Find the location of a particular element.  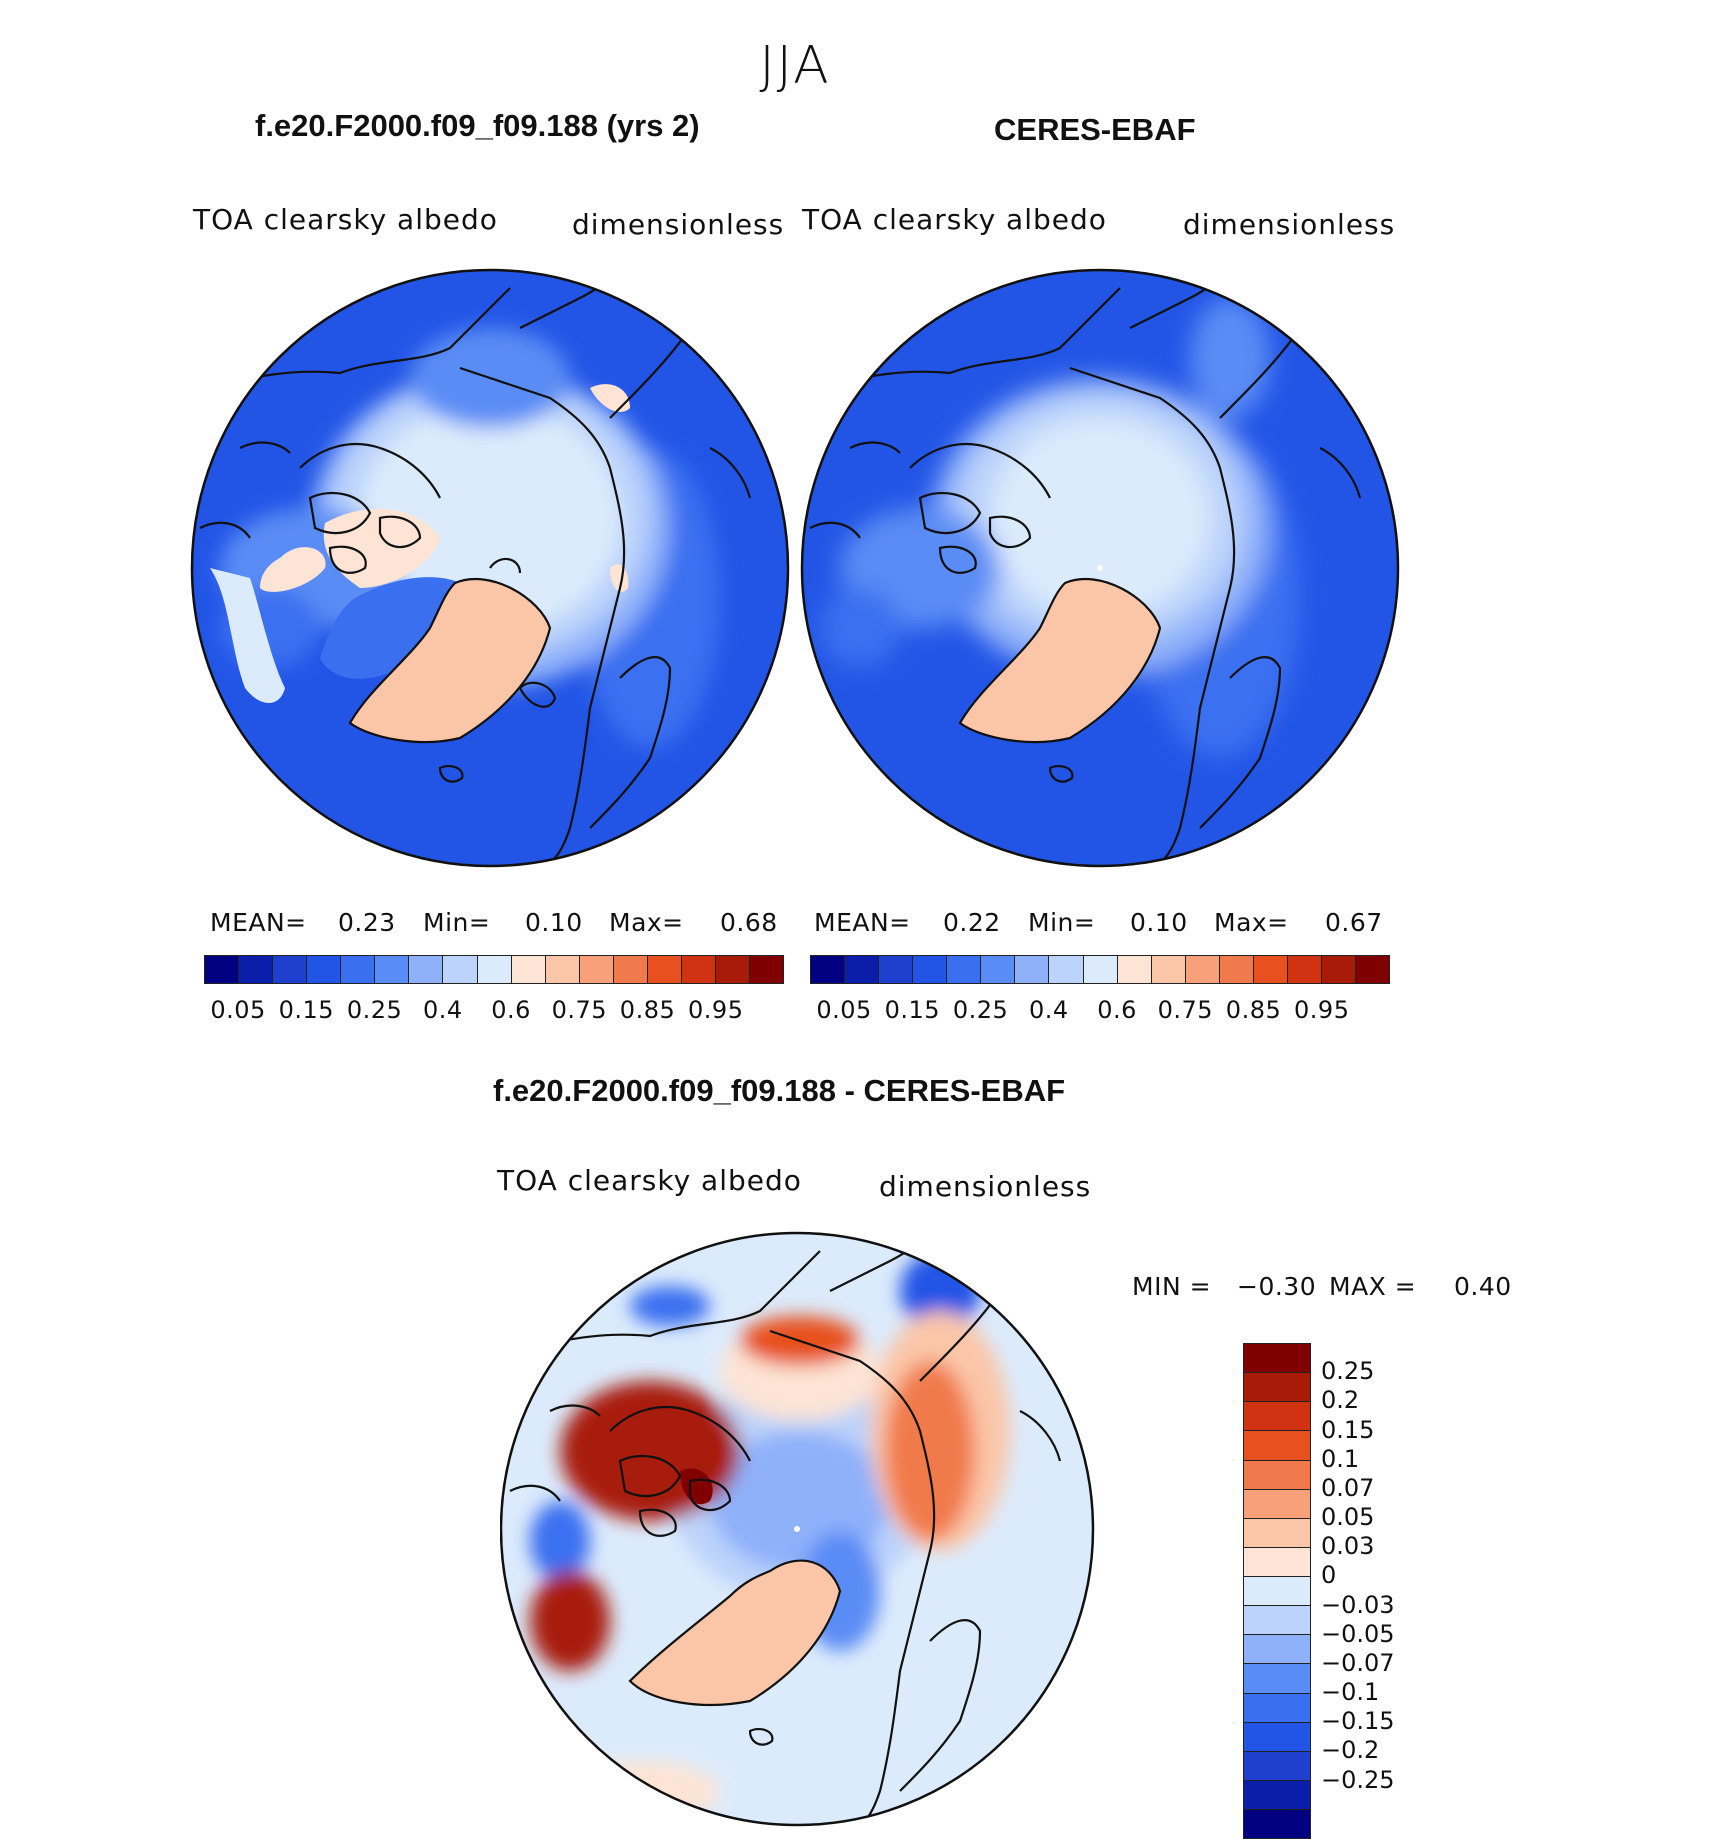

panel3-polar-map is located at coordinates (797, 1529).